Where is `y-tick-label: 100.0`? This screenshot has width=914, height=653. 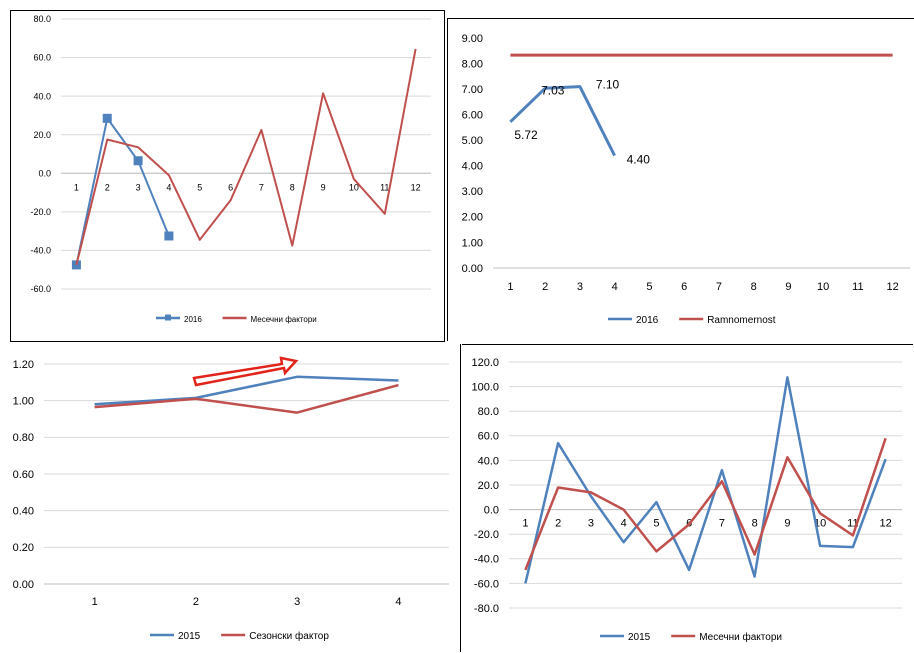 y-tick-label: 100.0 is located at coordinates (485, 387).